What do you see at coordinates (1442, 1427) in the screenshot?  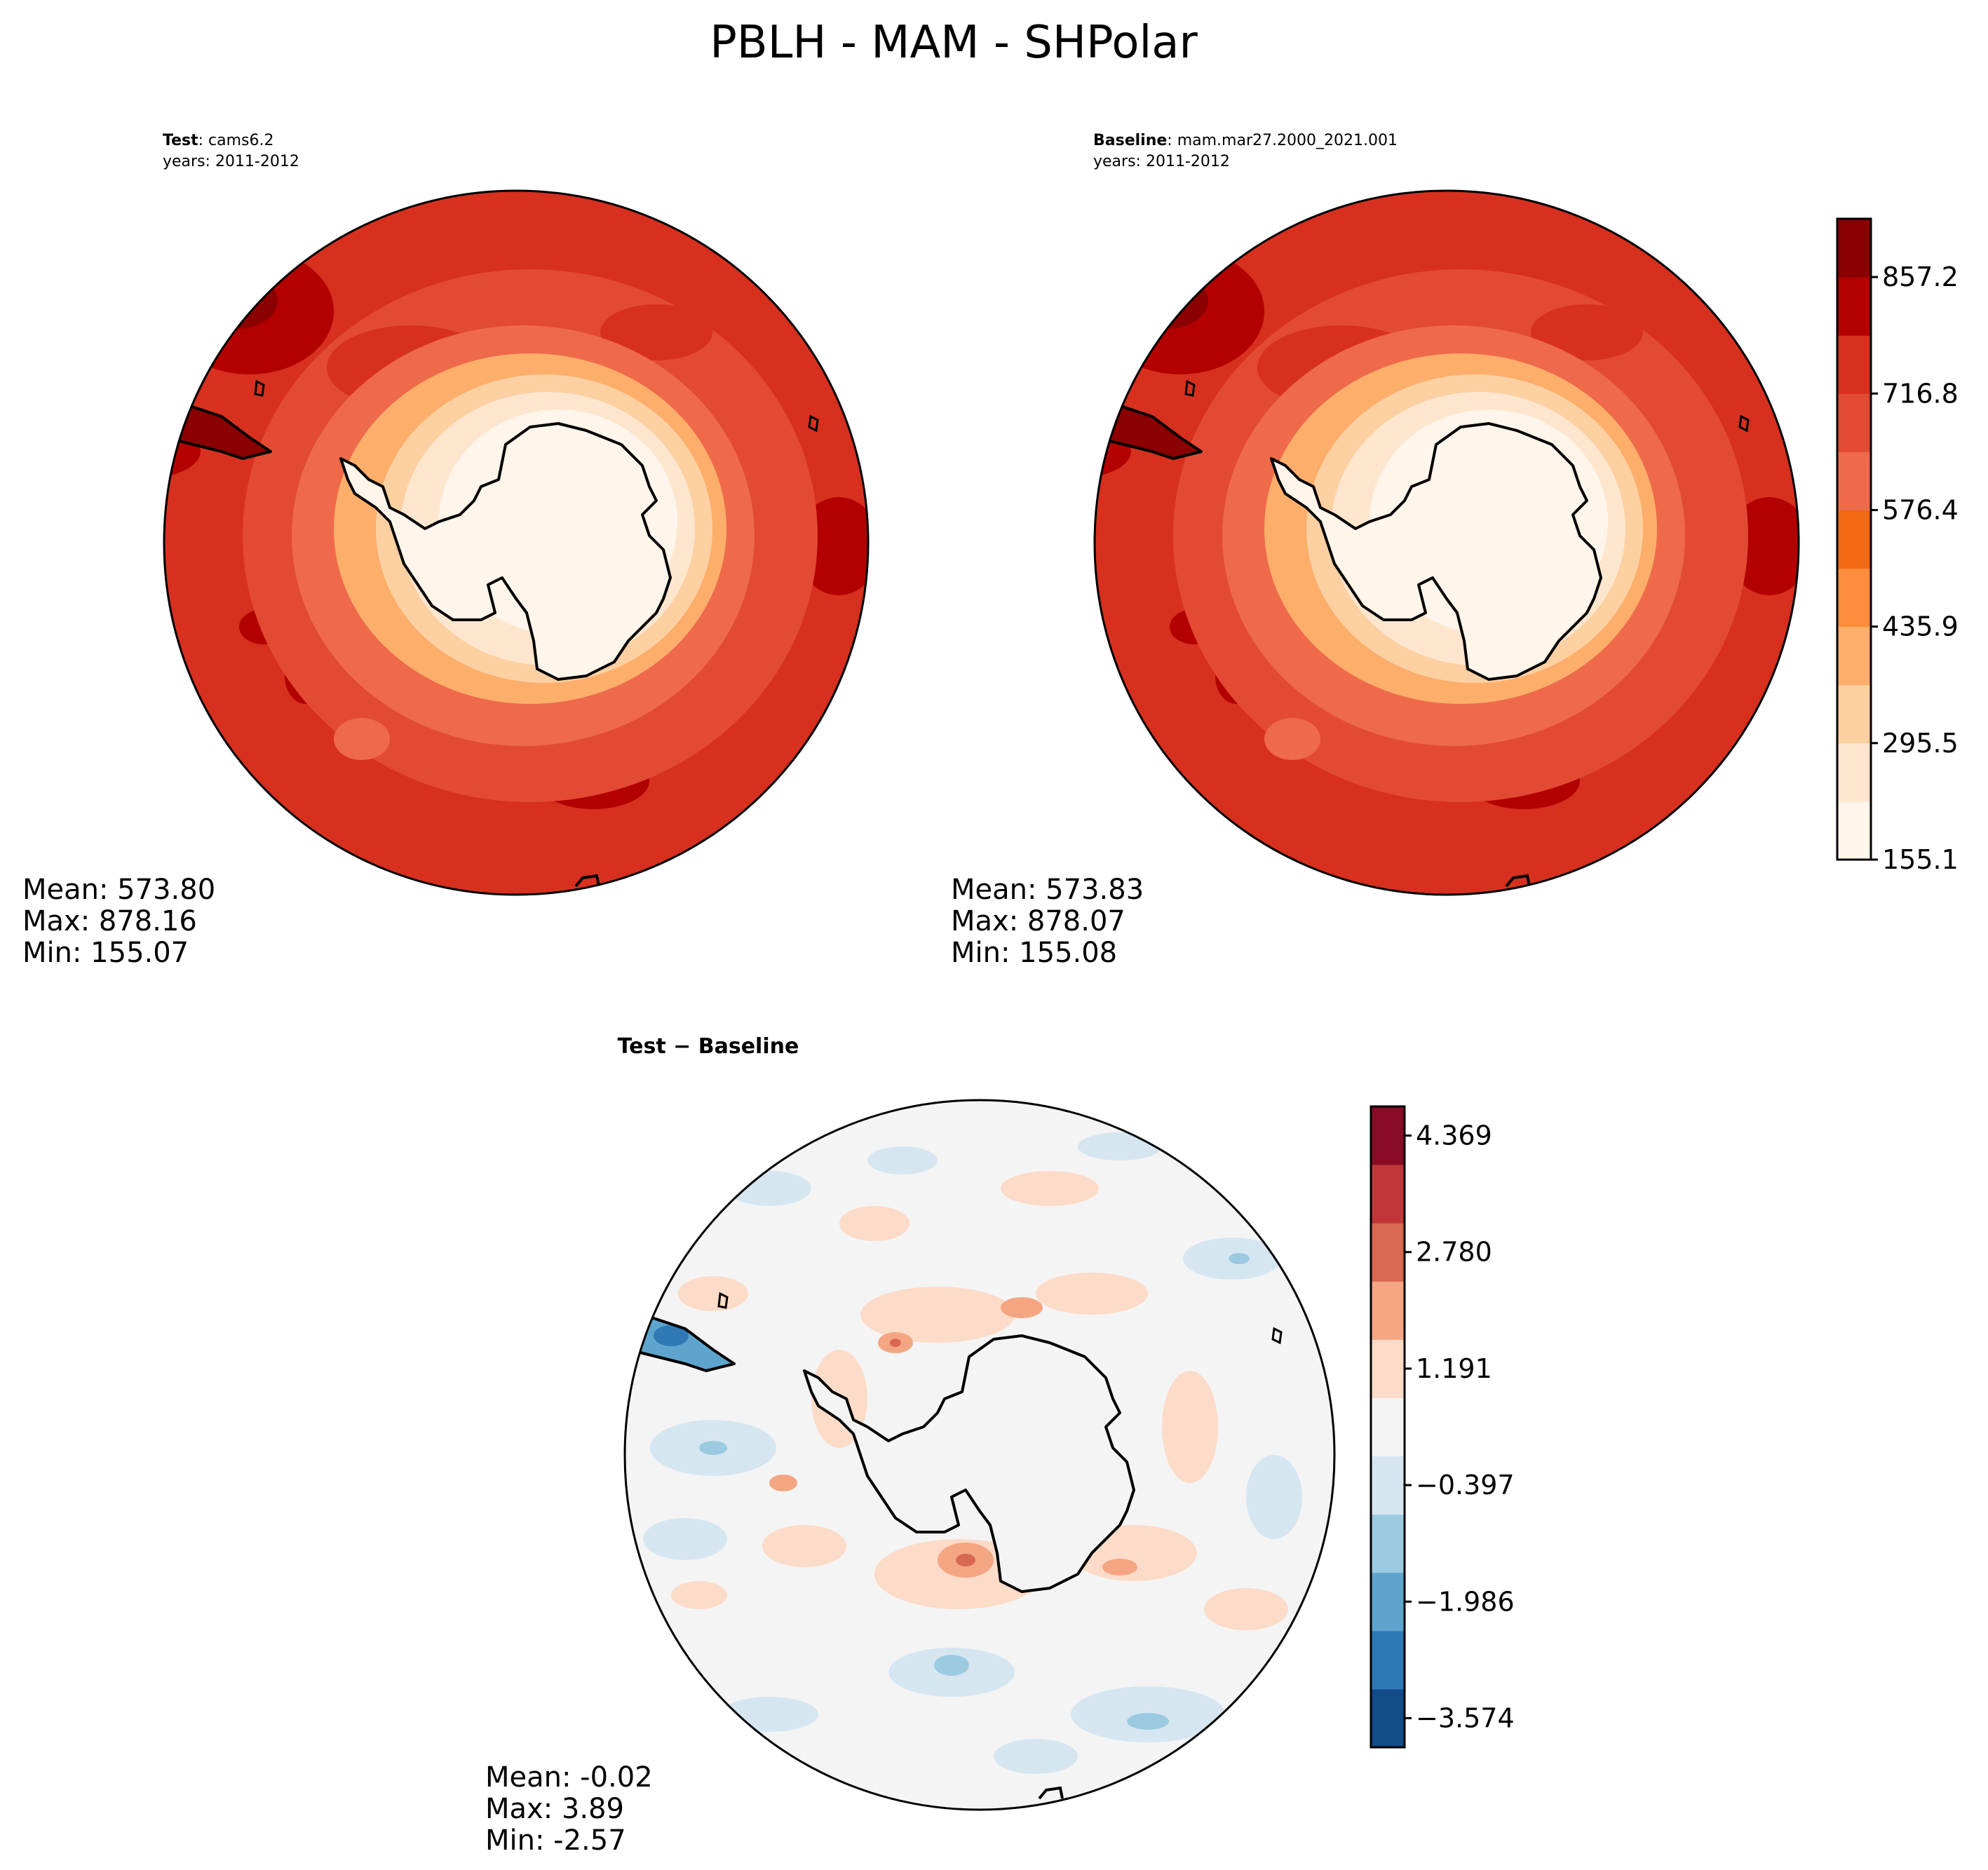 I see `diff-colorbar: −3.574 −1.986 −0.397 1.191 2.780 4.369` at bounding box center [1442, 1427].